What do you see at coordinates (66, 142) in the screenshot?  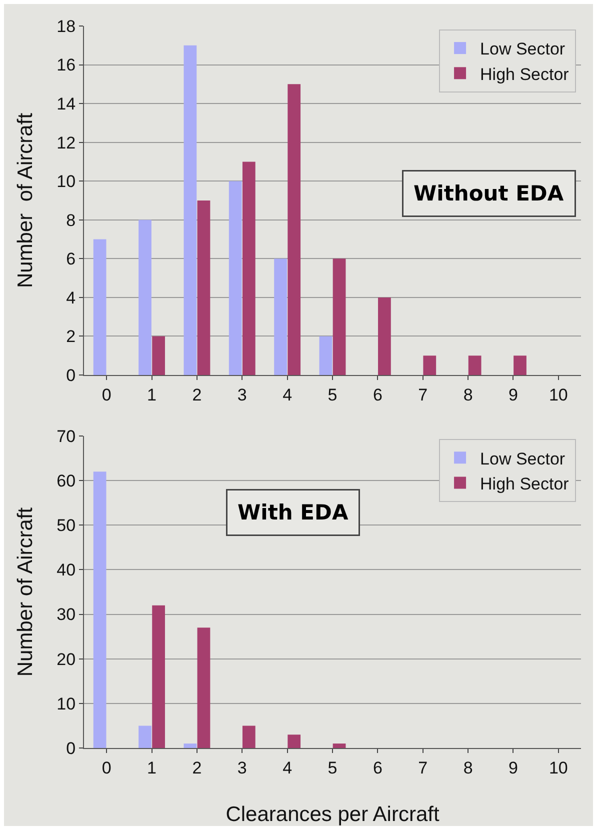 I see `y-tick-label: 12` at bounding box center [66, 142].